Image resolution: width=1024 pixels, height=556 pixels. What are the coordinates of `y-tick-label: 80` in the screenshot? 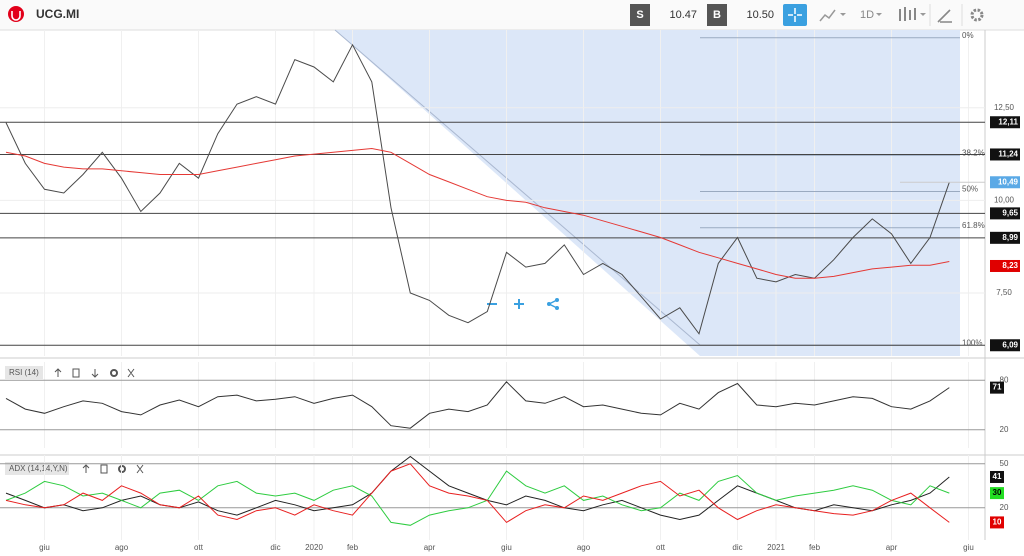 It's located at (1004, 379).